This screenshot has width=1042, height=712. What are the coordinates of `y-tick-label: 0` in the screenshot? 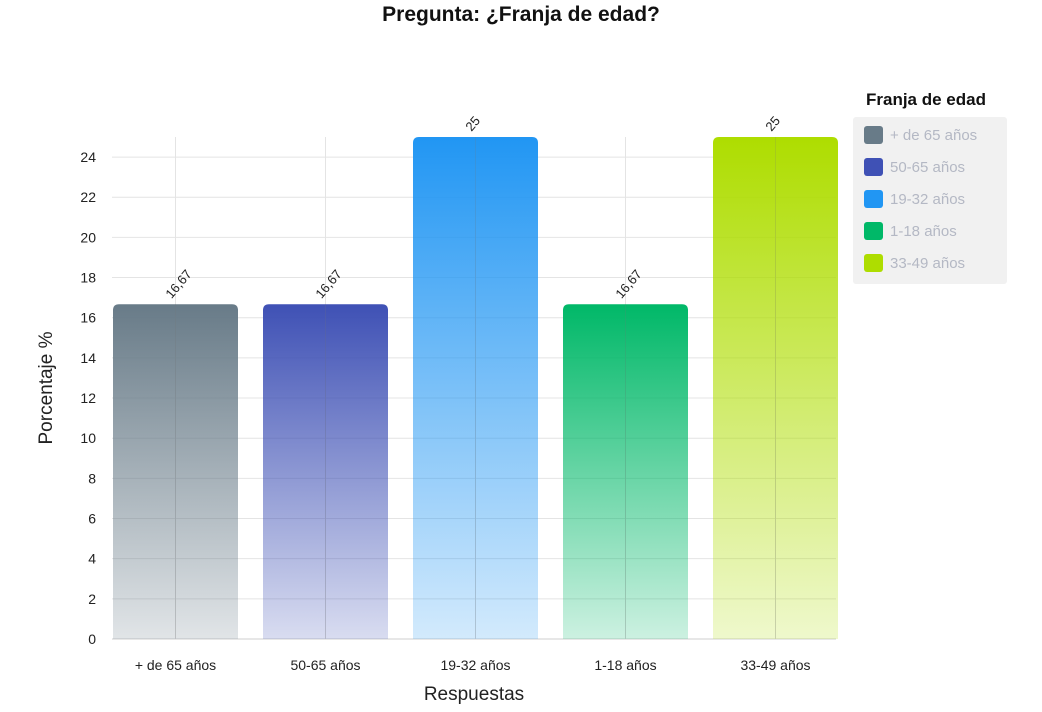 It's located at (92, 639).